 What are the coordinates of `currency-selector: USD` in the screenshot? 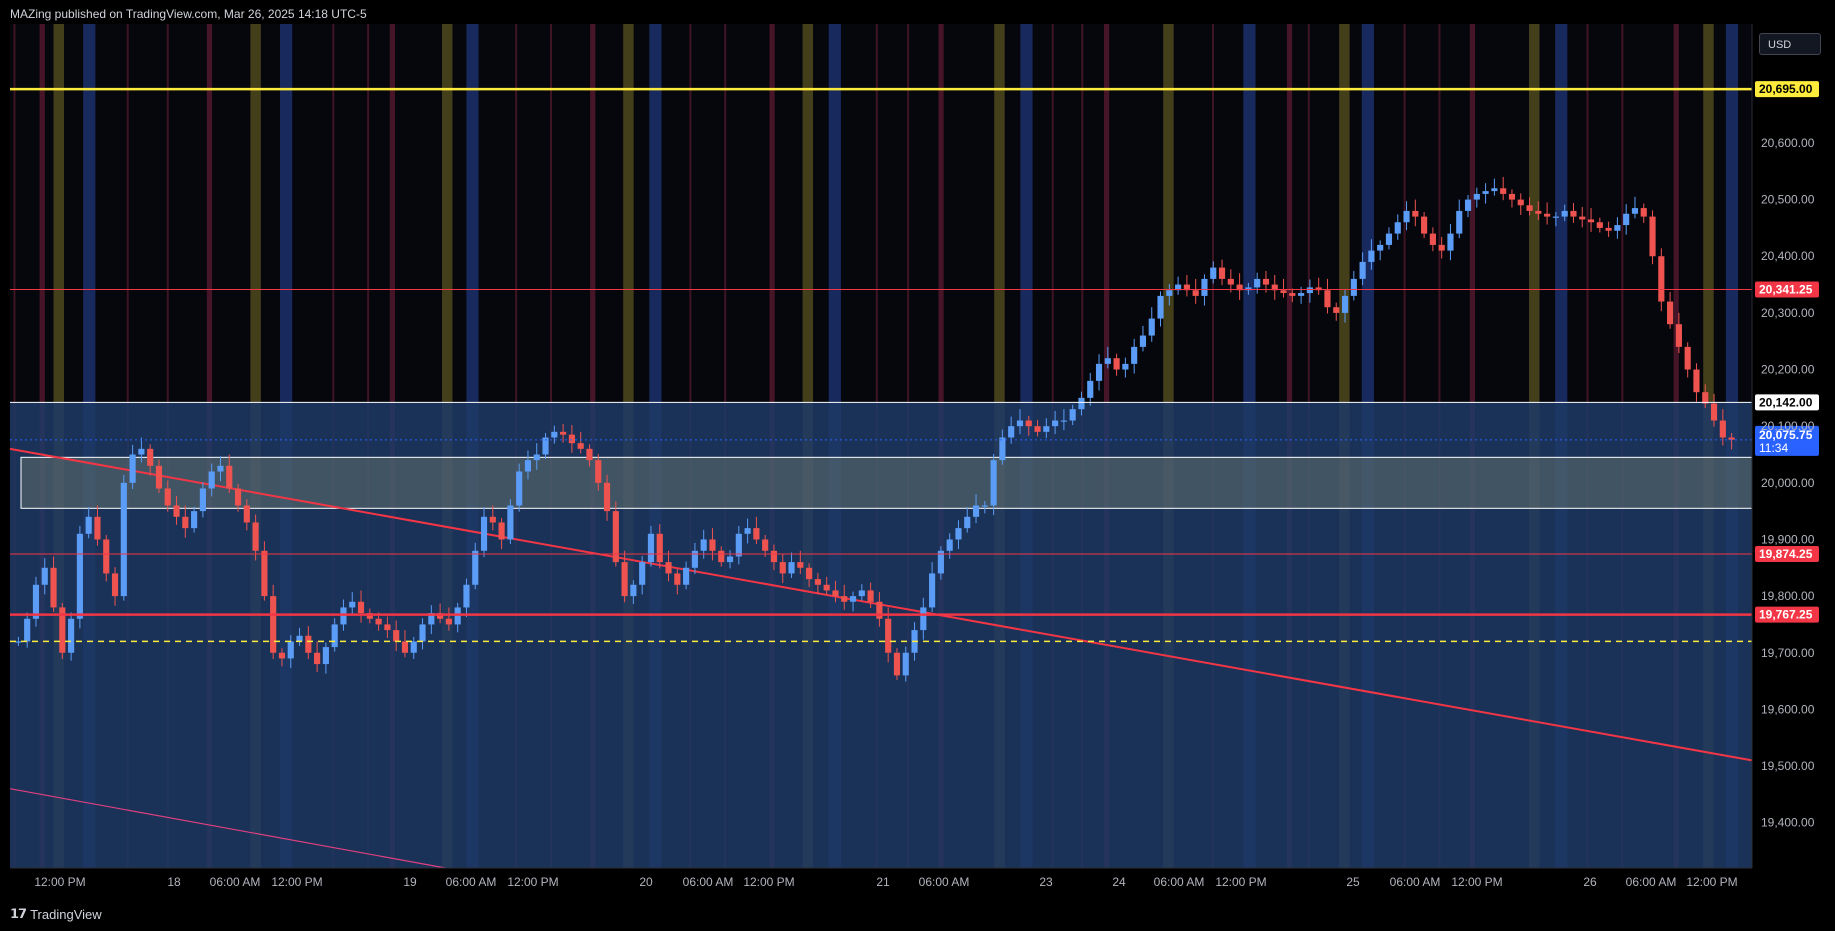 It's located at (1790, 44).